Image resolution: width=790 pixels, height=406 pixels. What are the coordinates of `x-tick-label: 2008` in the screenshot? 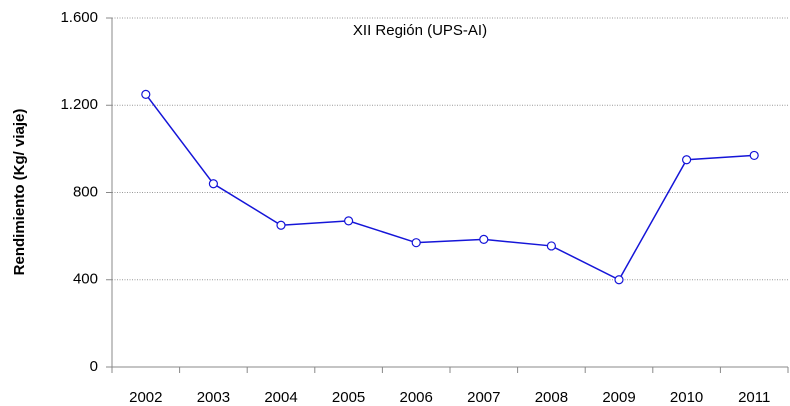 It's located at (551, 397).